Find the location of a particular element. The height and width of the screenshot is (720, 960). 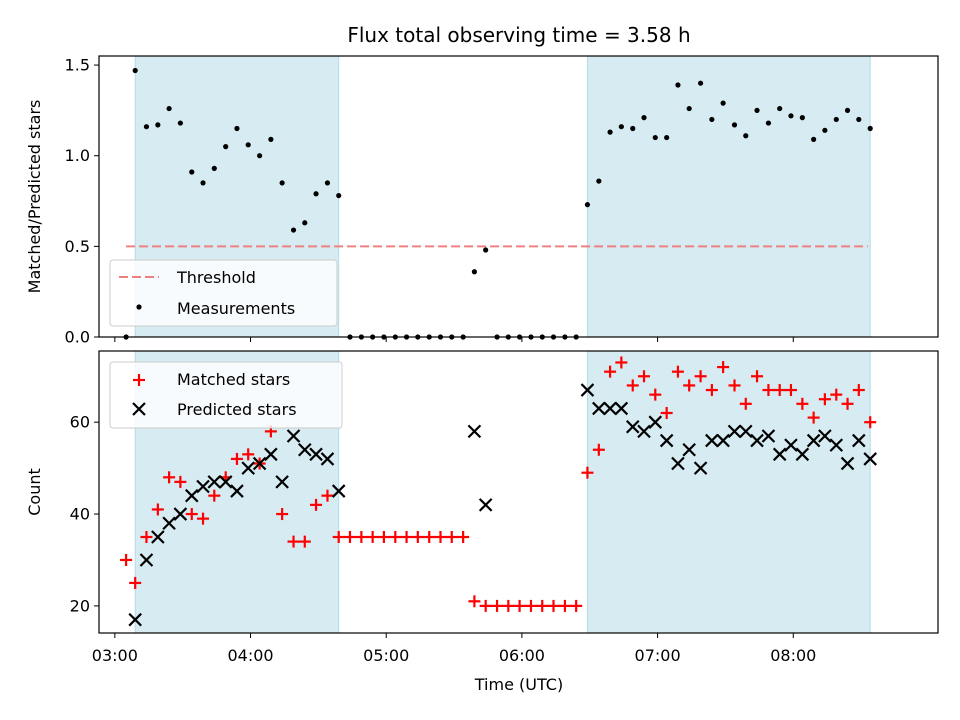

chart-title: Flux total observing time = 3.58 h is located at coordinates (518, 35).